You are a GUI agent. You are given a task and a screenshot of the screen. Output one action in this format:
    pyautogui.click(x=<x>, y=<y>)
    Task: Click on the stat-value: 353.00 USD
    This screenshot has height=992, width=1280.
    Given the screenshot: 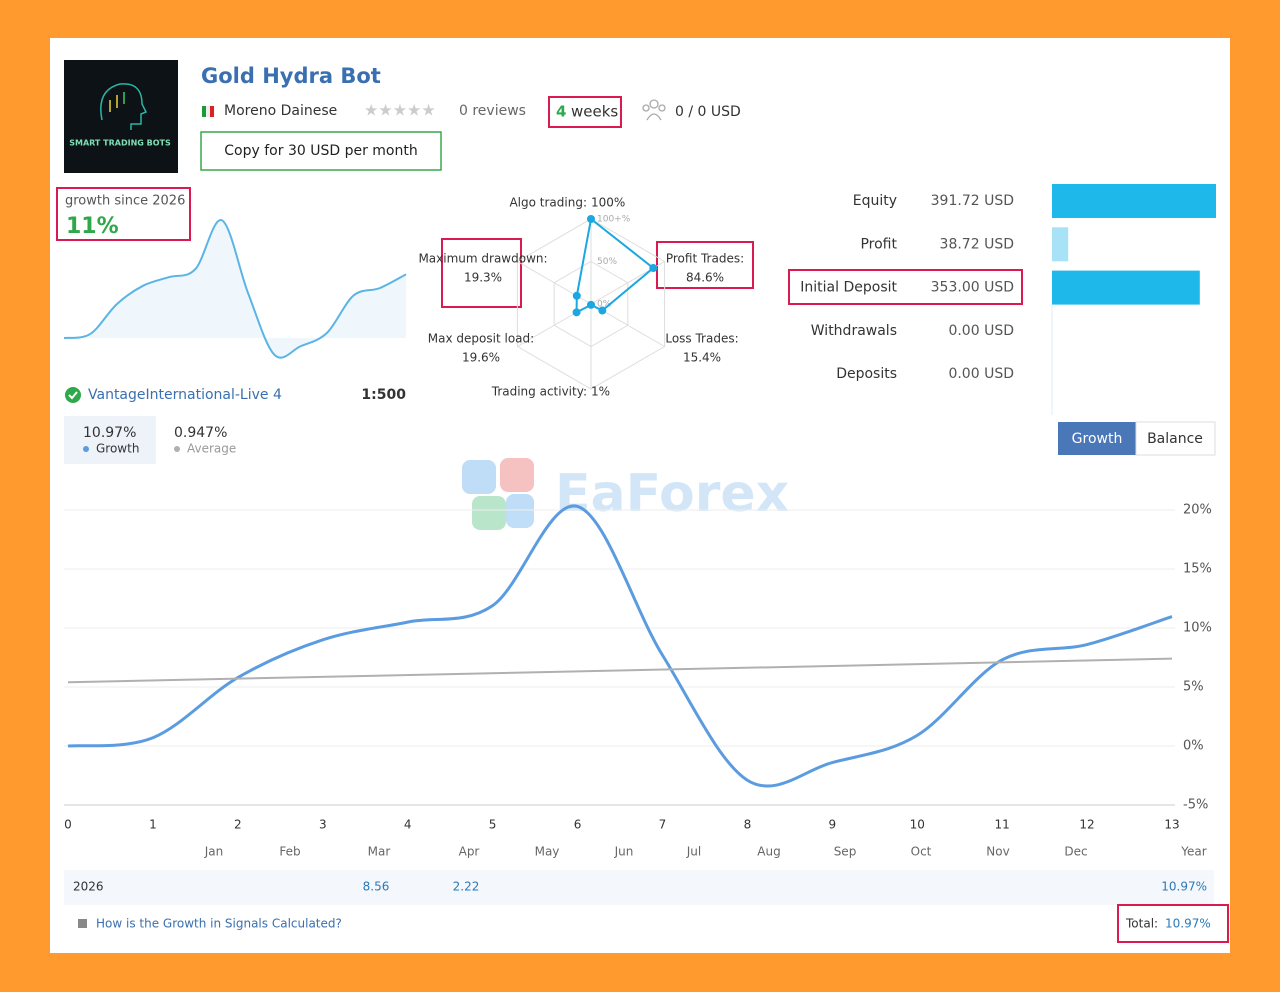 What is the action you would take?
    pyautogui.click(x=972, y=288)
    